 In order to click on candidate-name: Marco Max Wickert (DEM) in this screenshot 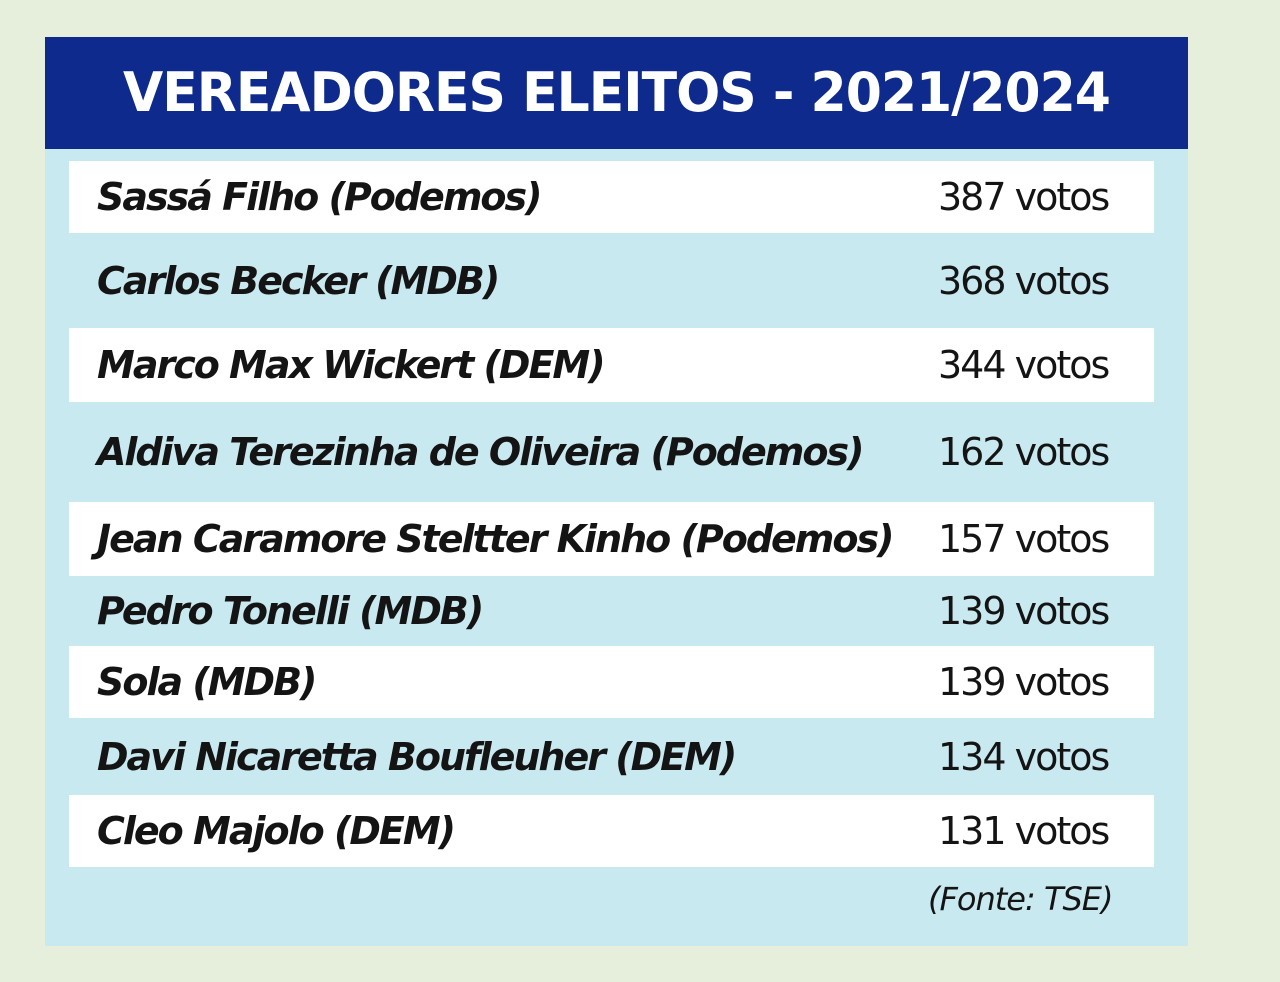, I will do `click(351, 365)`.